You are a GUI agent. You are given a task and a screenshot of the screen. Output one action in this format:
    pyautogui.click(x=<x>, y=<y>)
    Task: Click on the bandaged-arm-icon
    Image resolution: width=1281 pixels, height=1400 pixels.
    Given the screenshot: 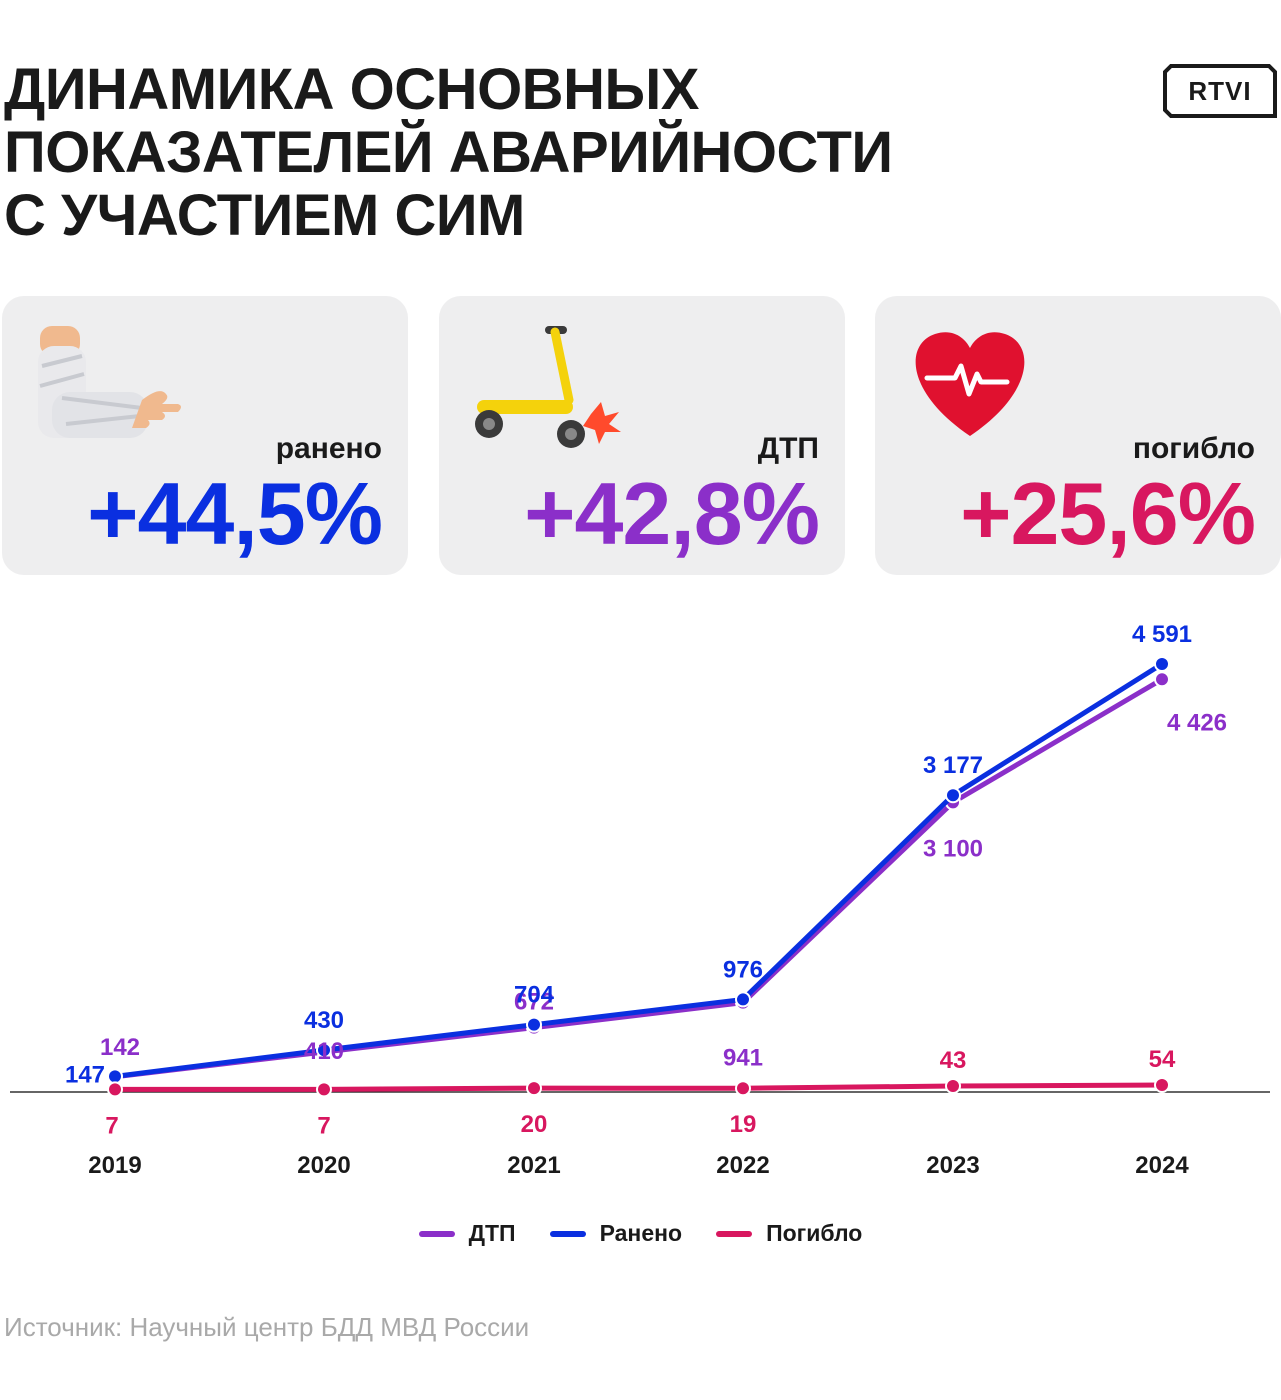 What is the action you would take?
    pyautogui.click(x=102, y=383)
    